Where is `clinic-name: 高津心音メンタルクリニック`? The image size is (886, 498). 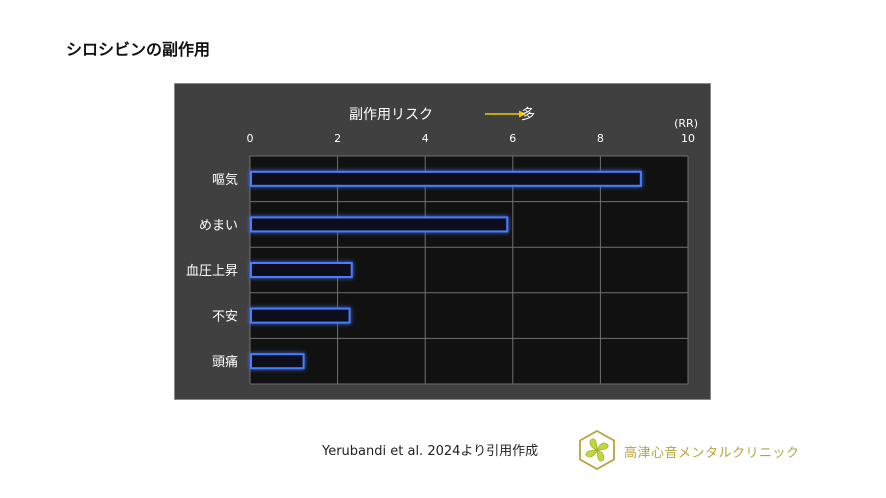 clinic-name: 高津心音メンタルクリニック is located at coordinates (712, 453).